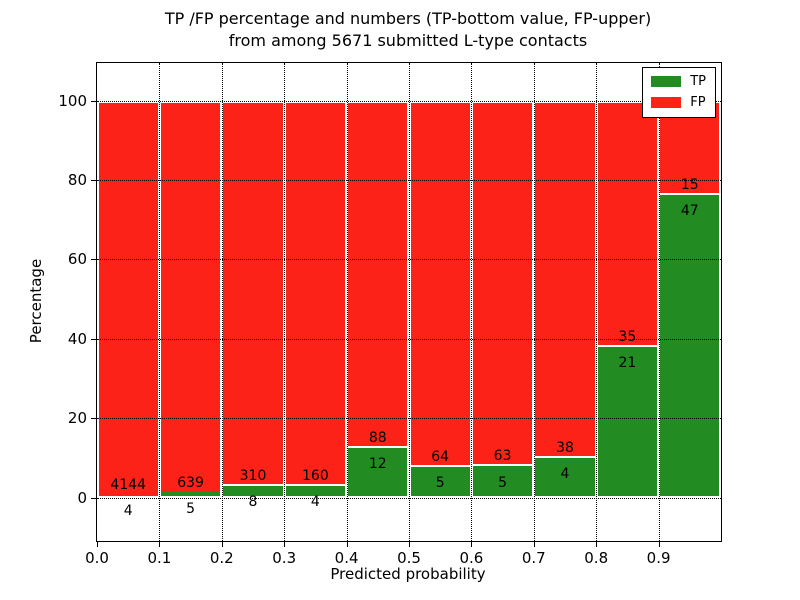 The height and width of the screenshot is (600, 800). I want to click on legend-item-fp: FP, so click(678, 102).